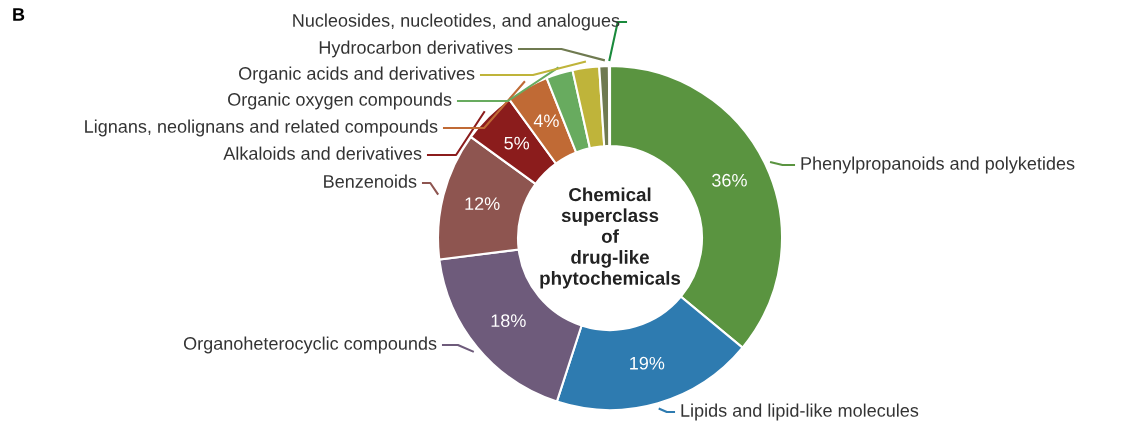 The image size is (1143, 428). What do you see at coordinates (19, 14) in the screenshot?
I see `text: B` at bounding box center [19, 14].